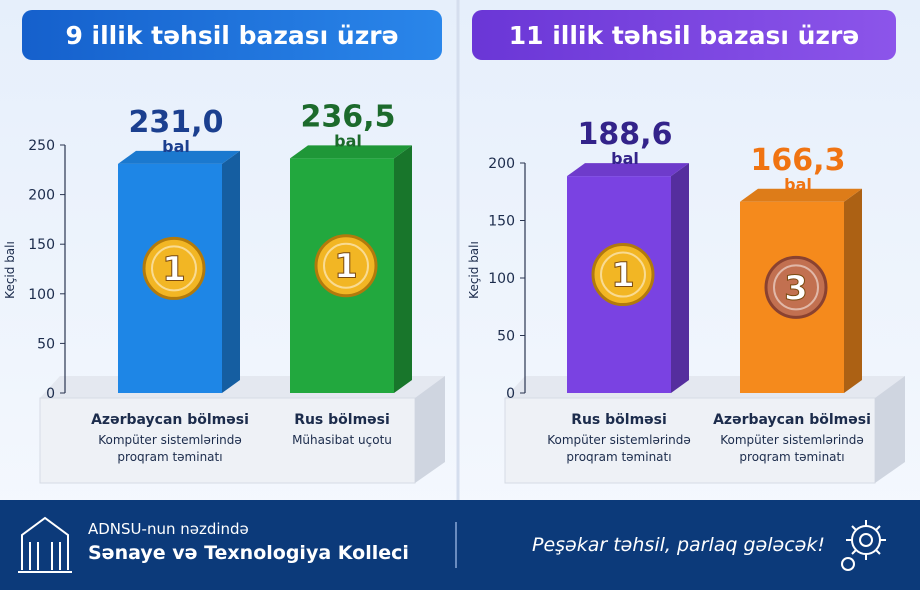 This screenshot has height=590, width=920. Describe the element at coordinates (176, 122) in the screenshot. I see `value-label: 231,0` at that location.